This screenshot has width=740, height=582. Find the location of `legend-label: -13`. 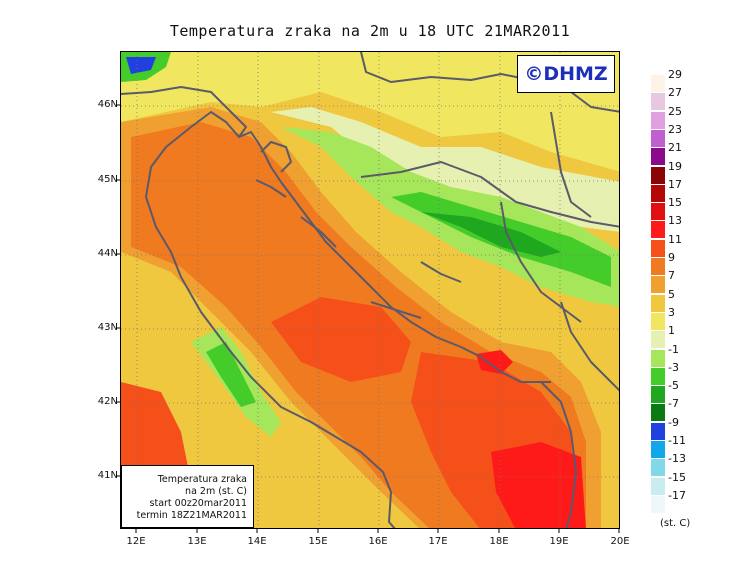

legend-label: -13 is located at coordinates (677, 459).